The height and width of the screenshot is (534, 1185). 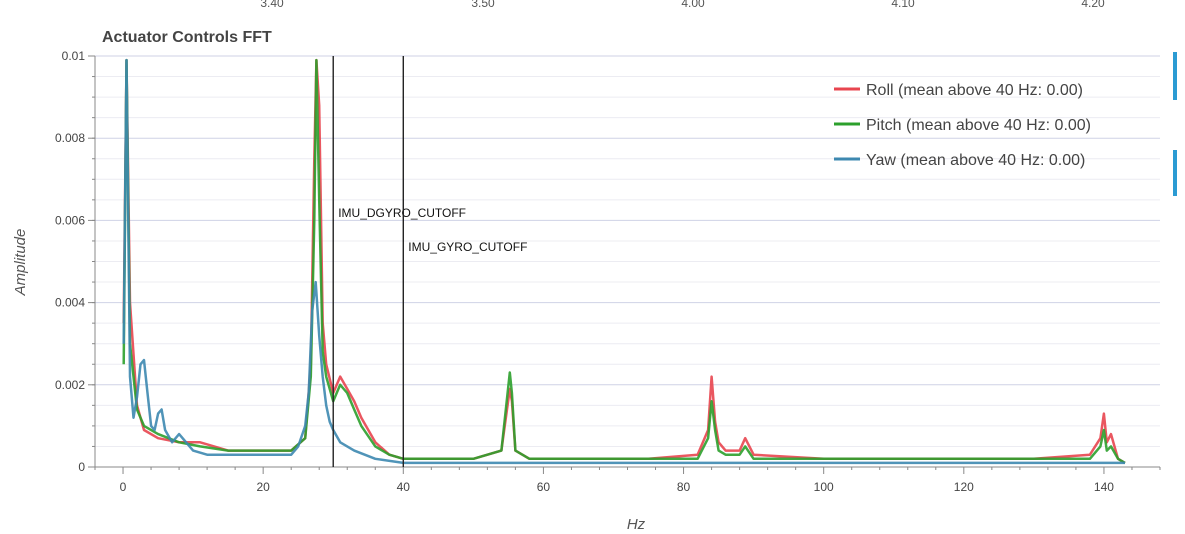 What do you see at coordinates (964, 487) in the screenshot?
I see `x-tick-label: 120` at bounding box center [964, 487].